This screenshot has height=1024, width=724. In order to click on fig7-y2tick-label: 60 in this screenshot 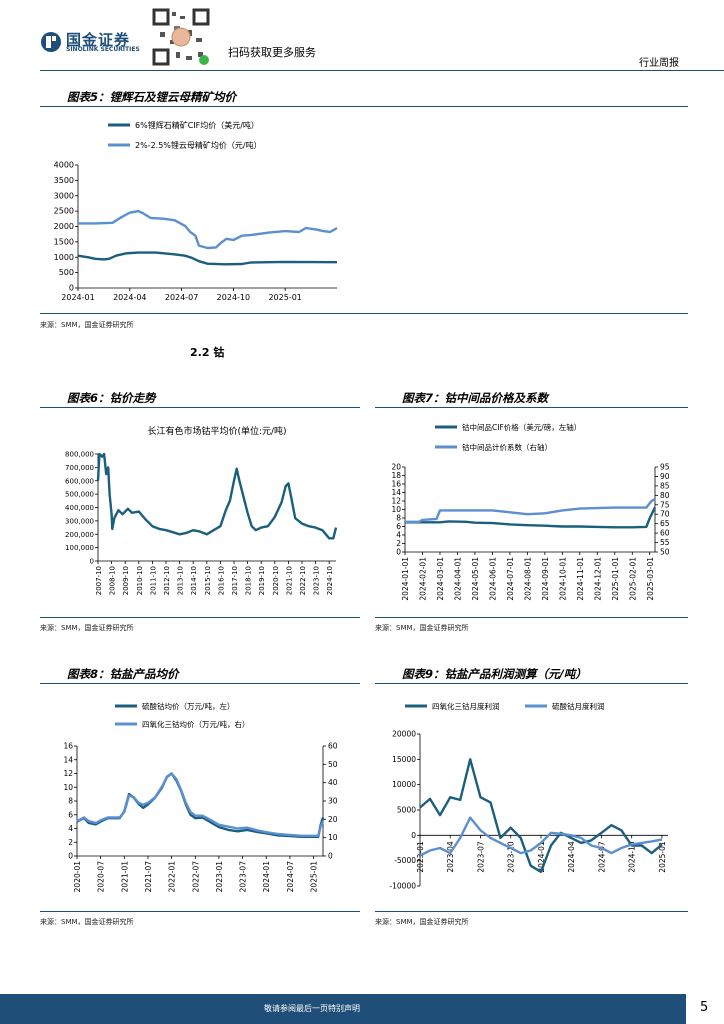, I will do `click(665, 533)`.